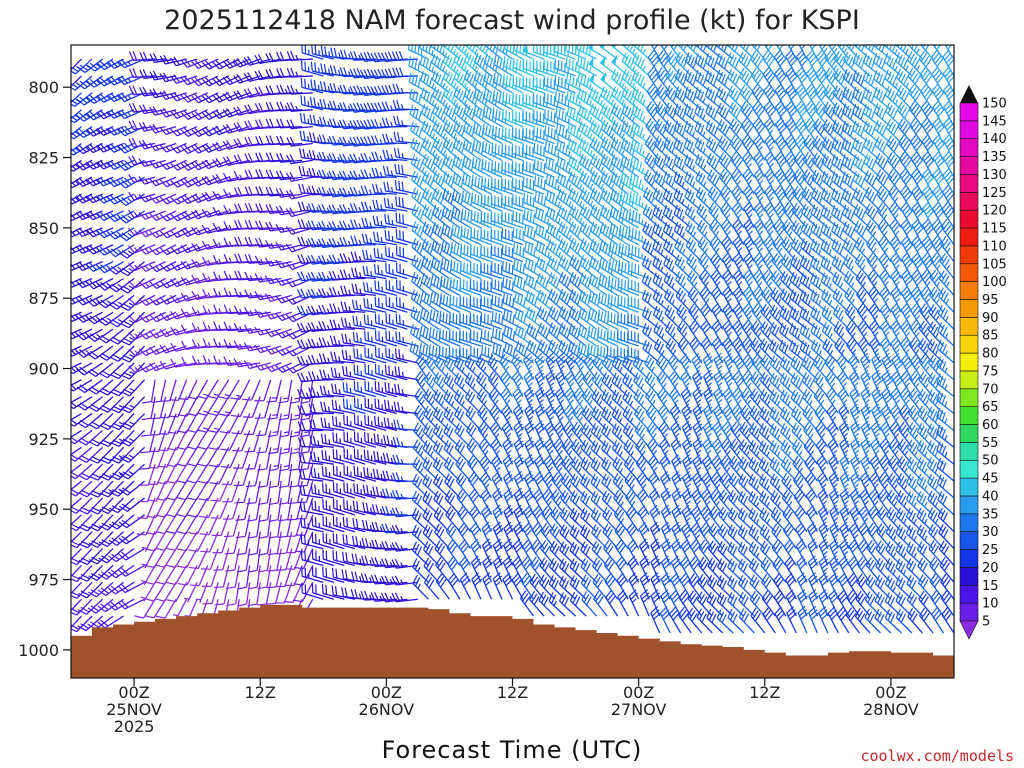 This screenshot has height=768, width=1024. I want to click on colorbar-label: 100, so click(994, 282).